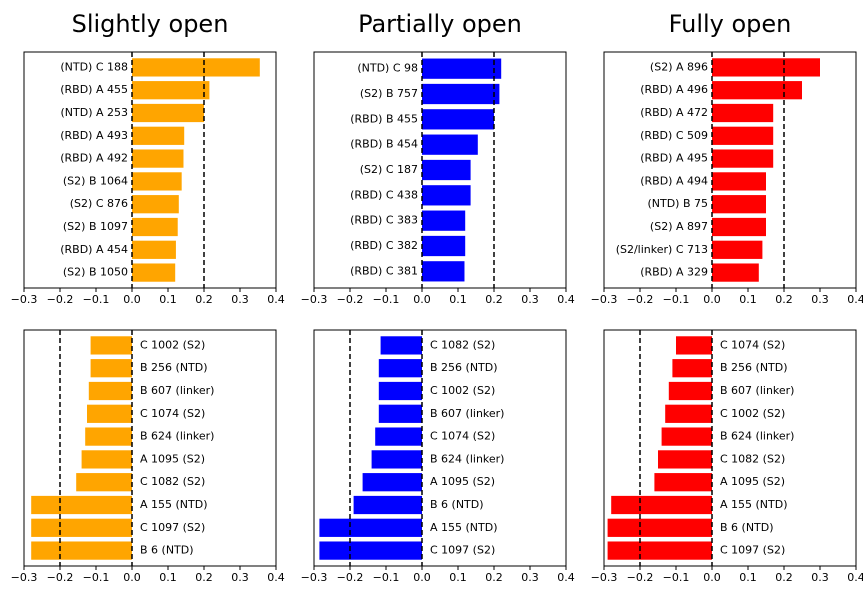  Describe the element at coordinates (462, 436) in the screenshot. I see `category-label: C 1074 (S2)` at that location.